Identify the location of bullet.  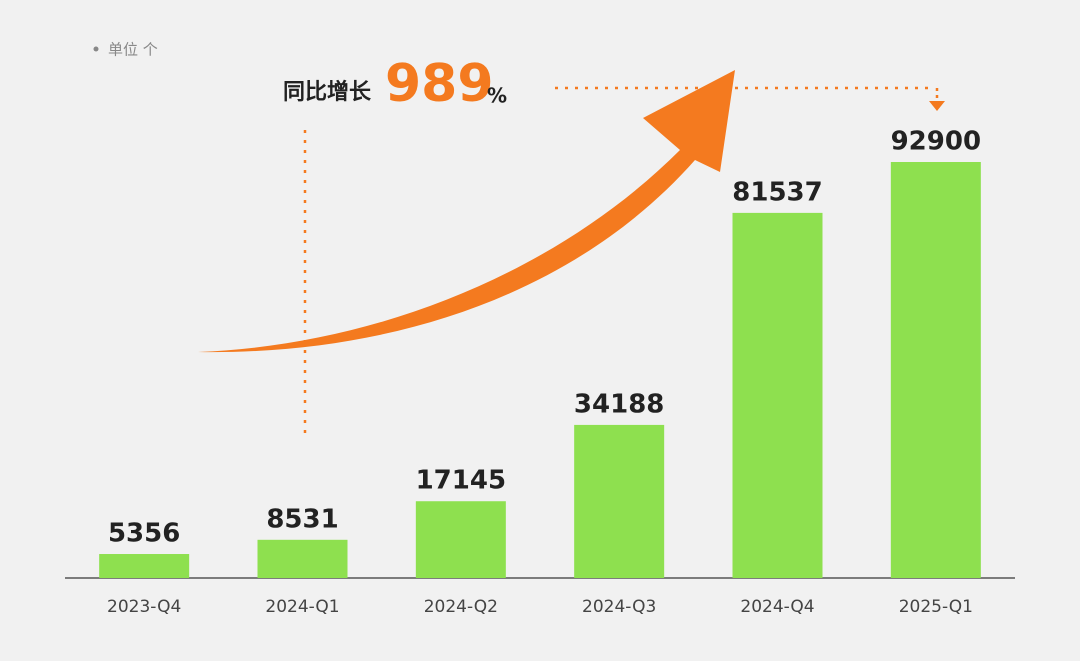
(96, 49).